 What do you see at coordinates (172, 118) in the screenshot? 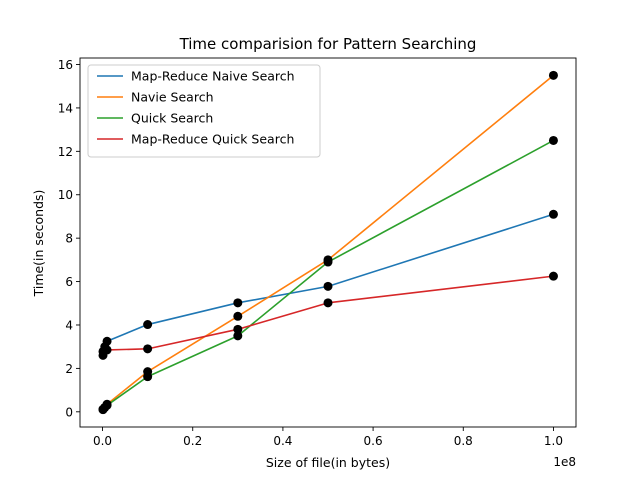
I see `legend-label-2: Quick Search` at bounding box center [172, 118].